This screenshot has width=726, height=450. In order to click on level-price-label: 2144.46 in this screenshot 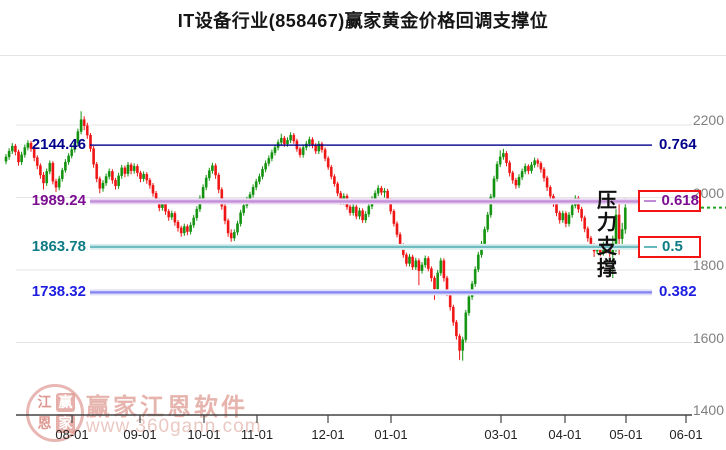, I will do `click(58, 145)`.